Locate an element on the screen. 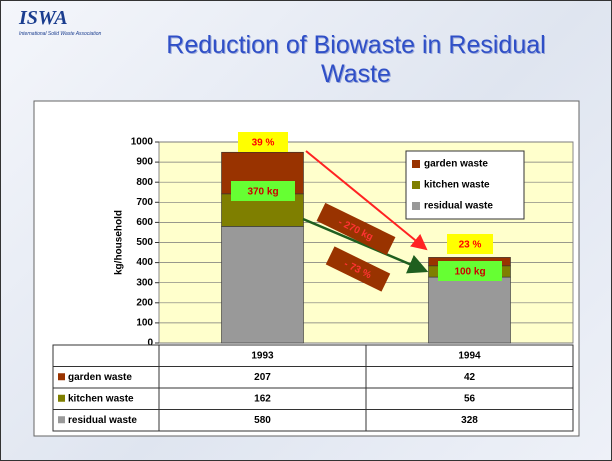 Image resolution: width=612 pixels, height=461 pixels. annotation: 100 kg is located at coordinates (470, 271).